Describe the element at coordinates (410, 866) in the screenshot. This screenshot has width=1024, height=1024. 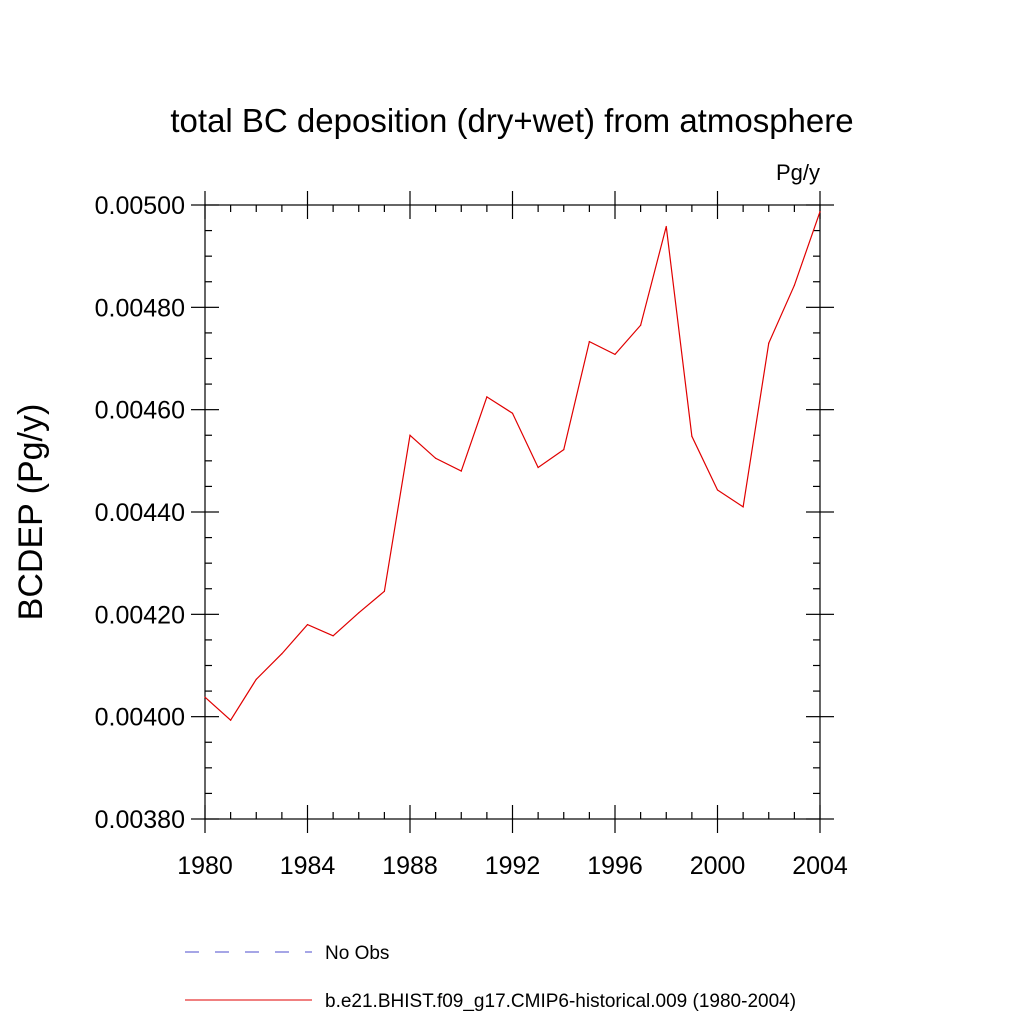
I see `x-tick-label: 1988` at that location.